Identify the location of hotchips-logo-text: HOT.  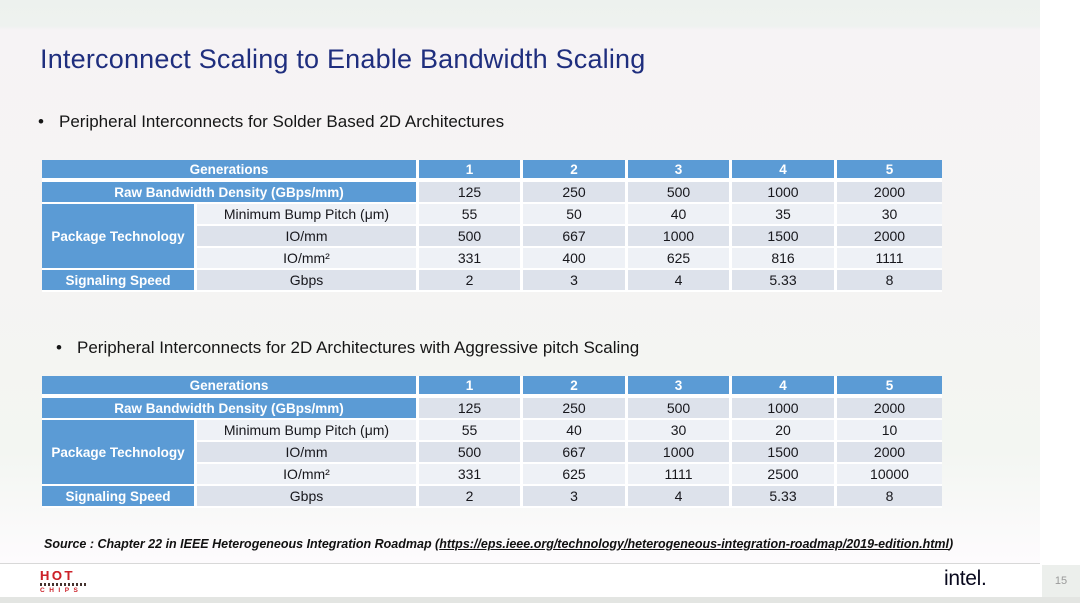
(65, 575).